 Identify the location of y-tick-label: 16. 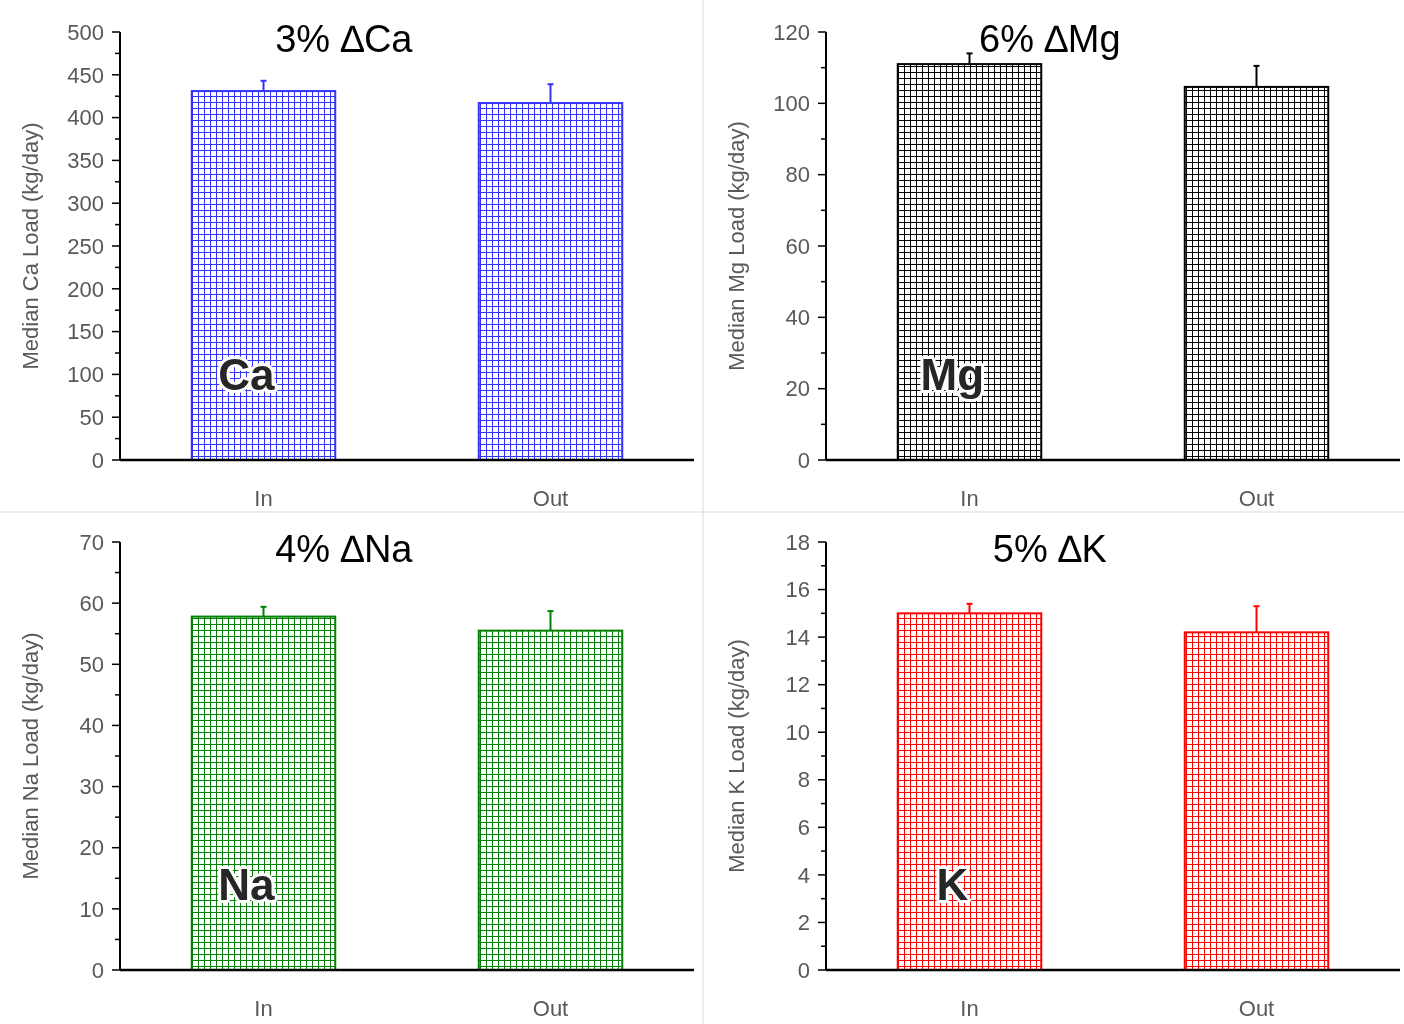
(797, 590).